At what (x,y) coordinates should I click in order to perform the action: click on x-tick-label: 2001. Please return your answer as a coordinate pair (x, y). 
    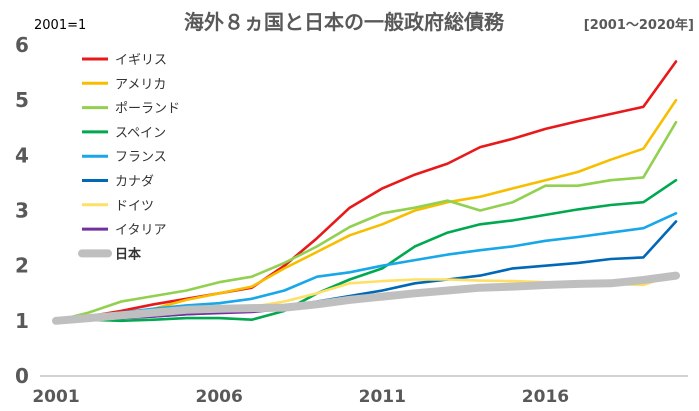
    Looking at the image, I should click on (55, 397).